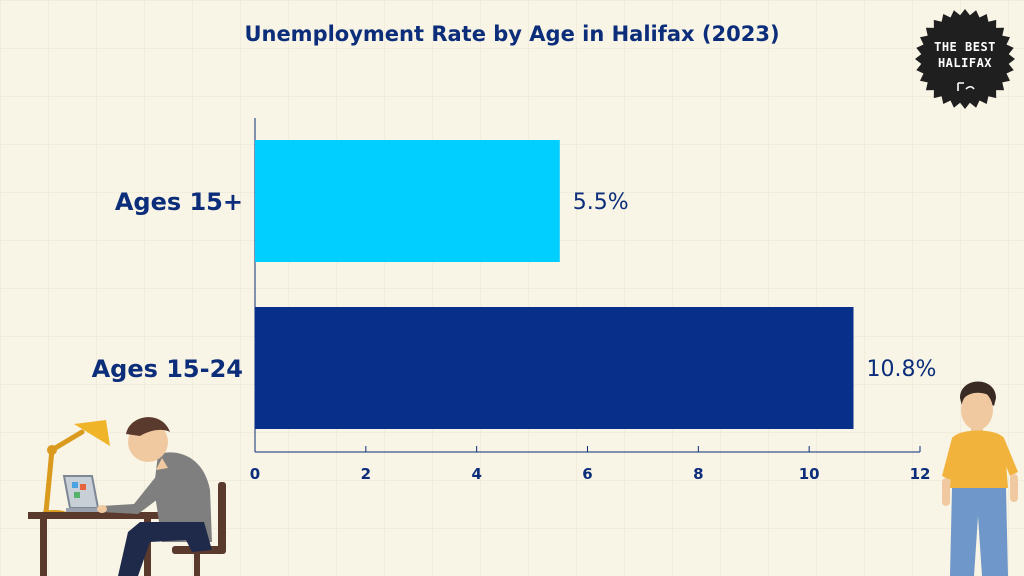 The height and width of the screenshot is (576, 1024). Describe the element at coordinates (698, 474) in the screenshot. I see `x-tick-label: 8` at that location.